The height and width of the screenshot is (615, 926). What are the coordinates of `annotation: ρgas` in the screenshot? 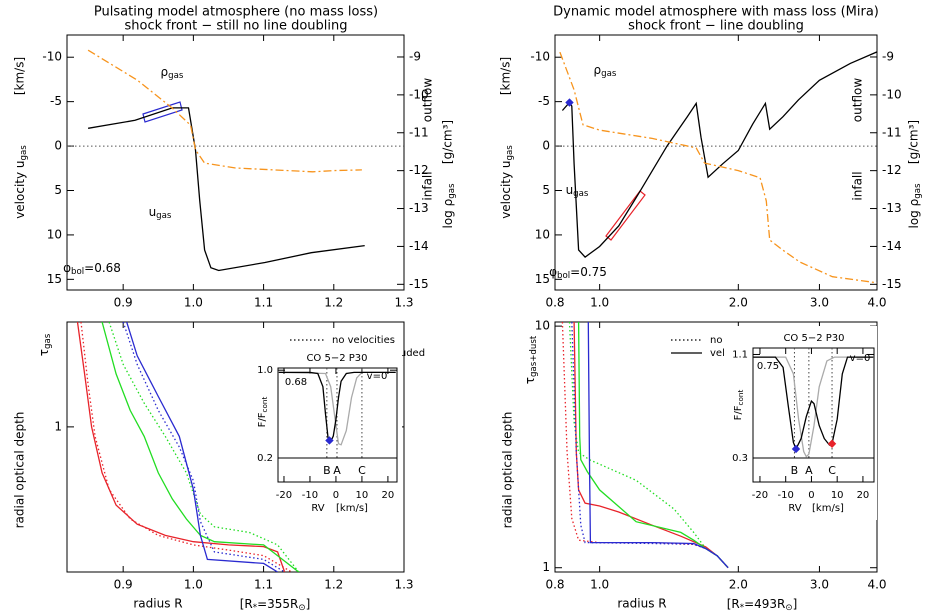 It's located at (172, 73).